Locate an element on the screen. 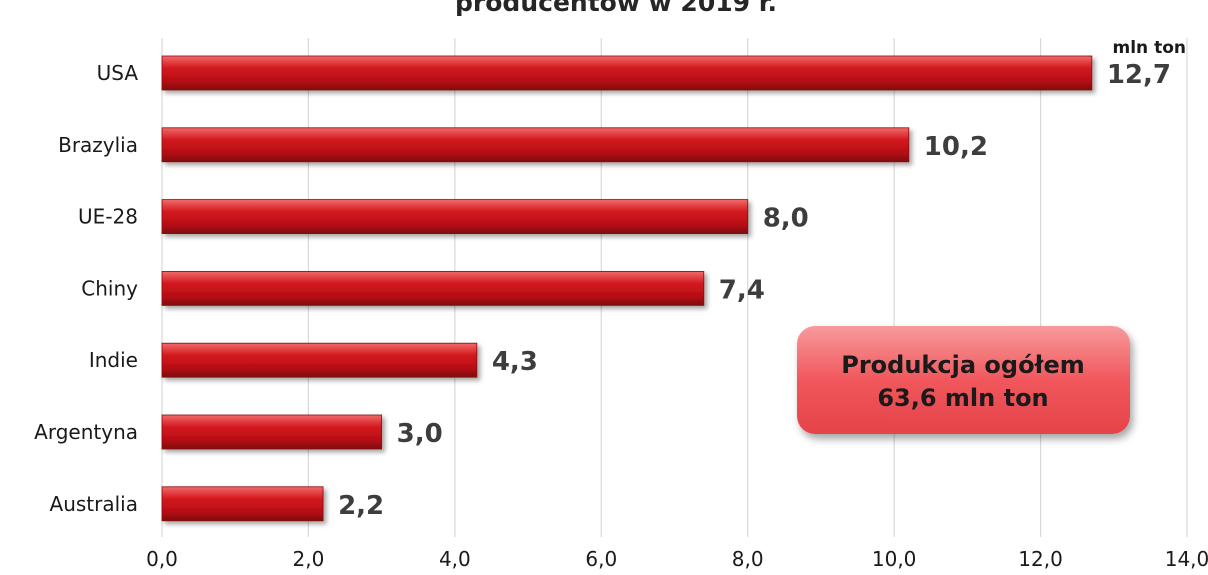 This screenshot has width=1208, height=575. x-tick-label: 0,0 is located at coordinates (162, 559).